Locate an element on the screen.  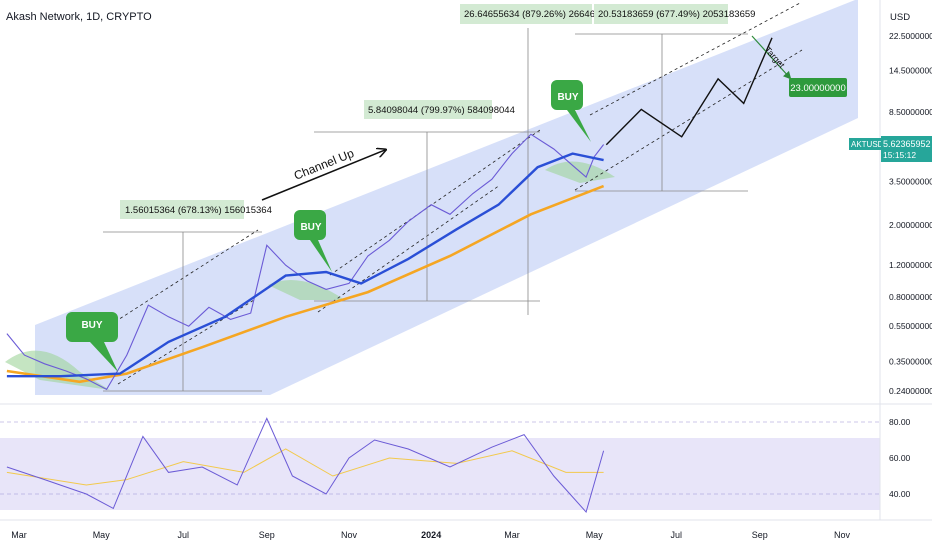
symbol-tag is located at coordinates (865, 144).